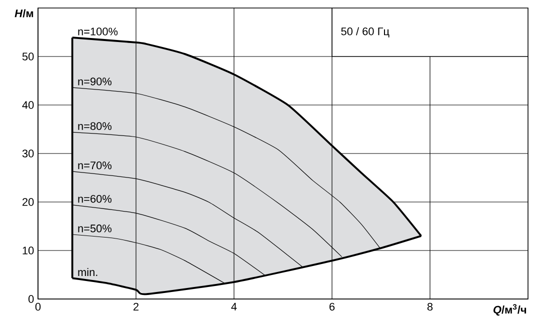 This screenshot has height=322, width=544. What do you see at coordinates (95, 198) in the screenshot?
I see `series-label: n=60%` at bounding box center [95, 198].